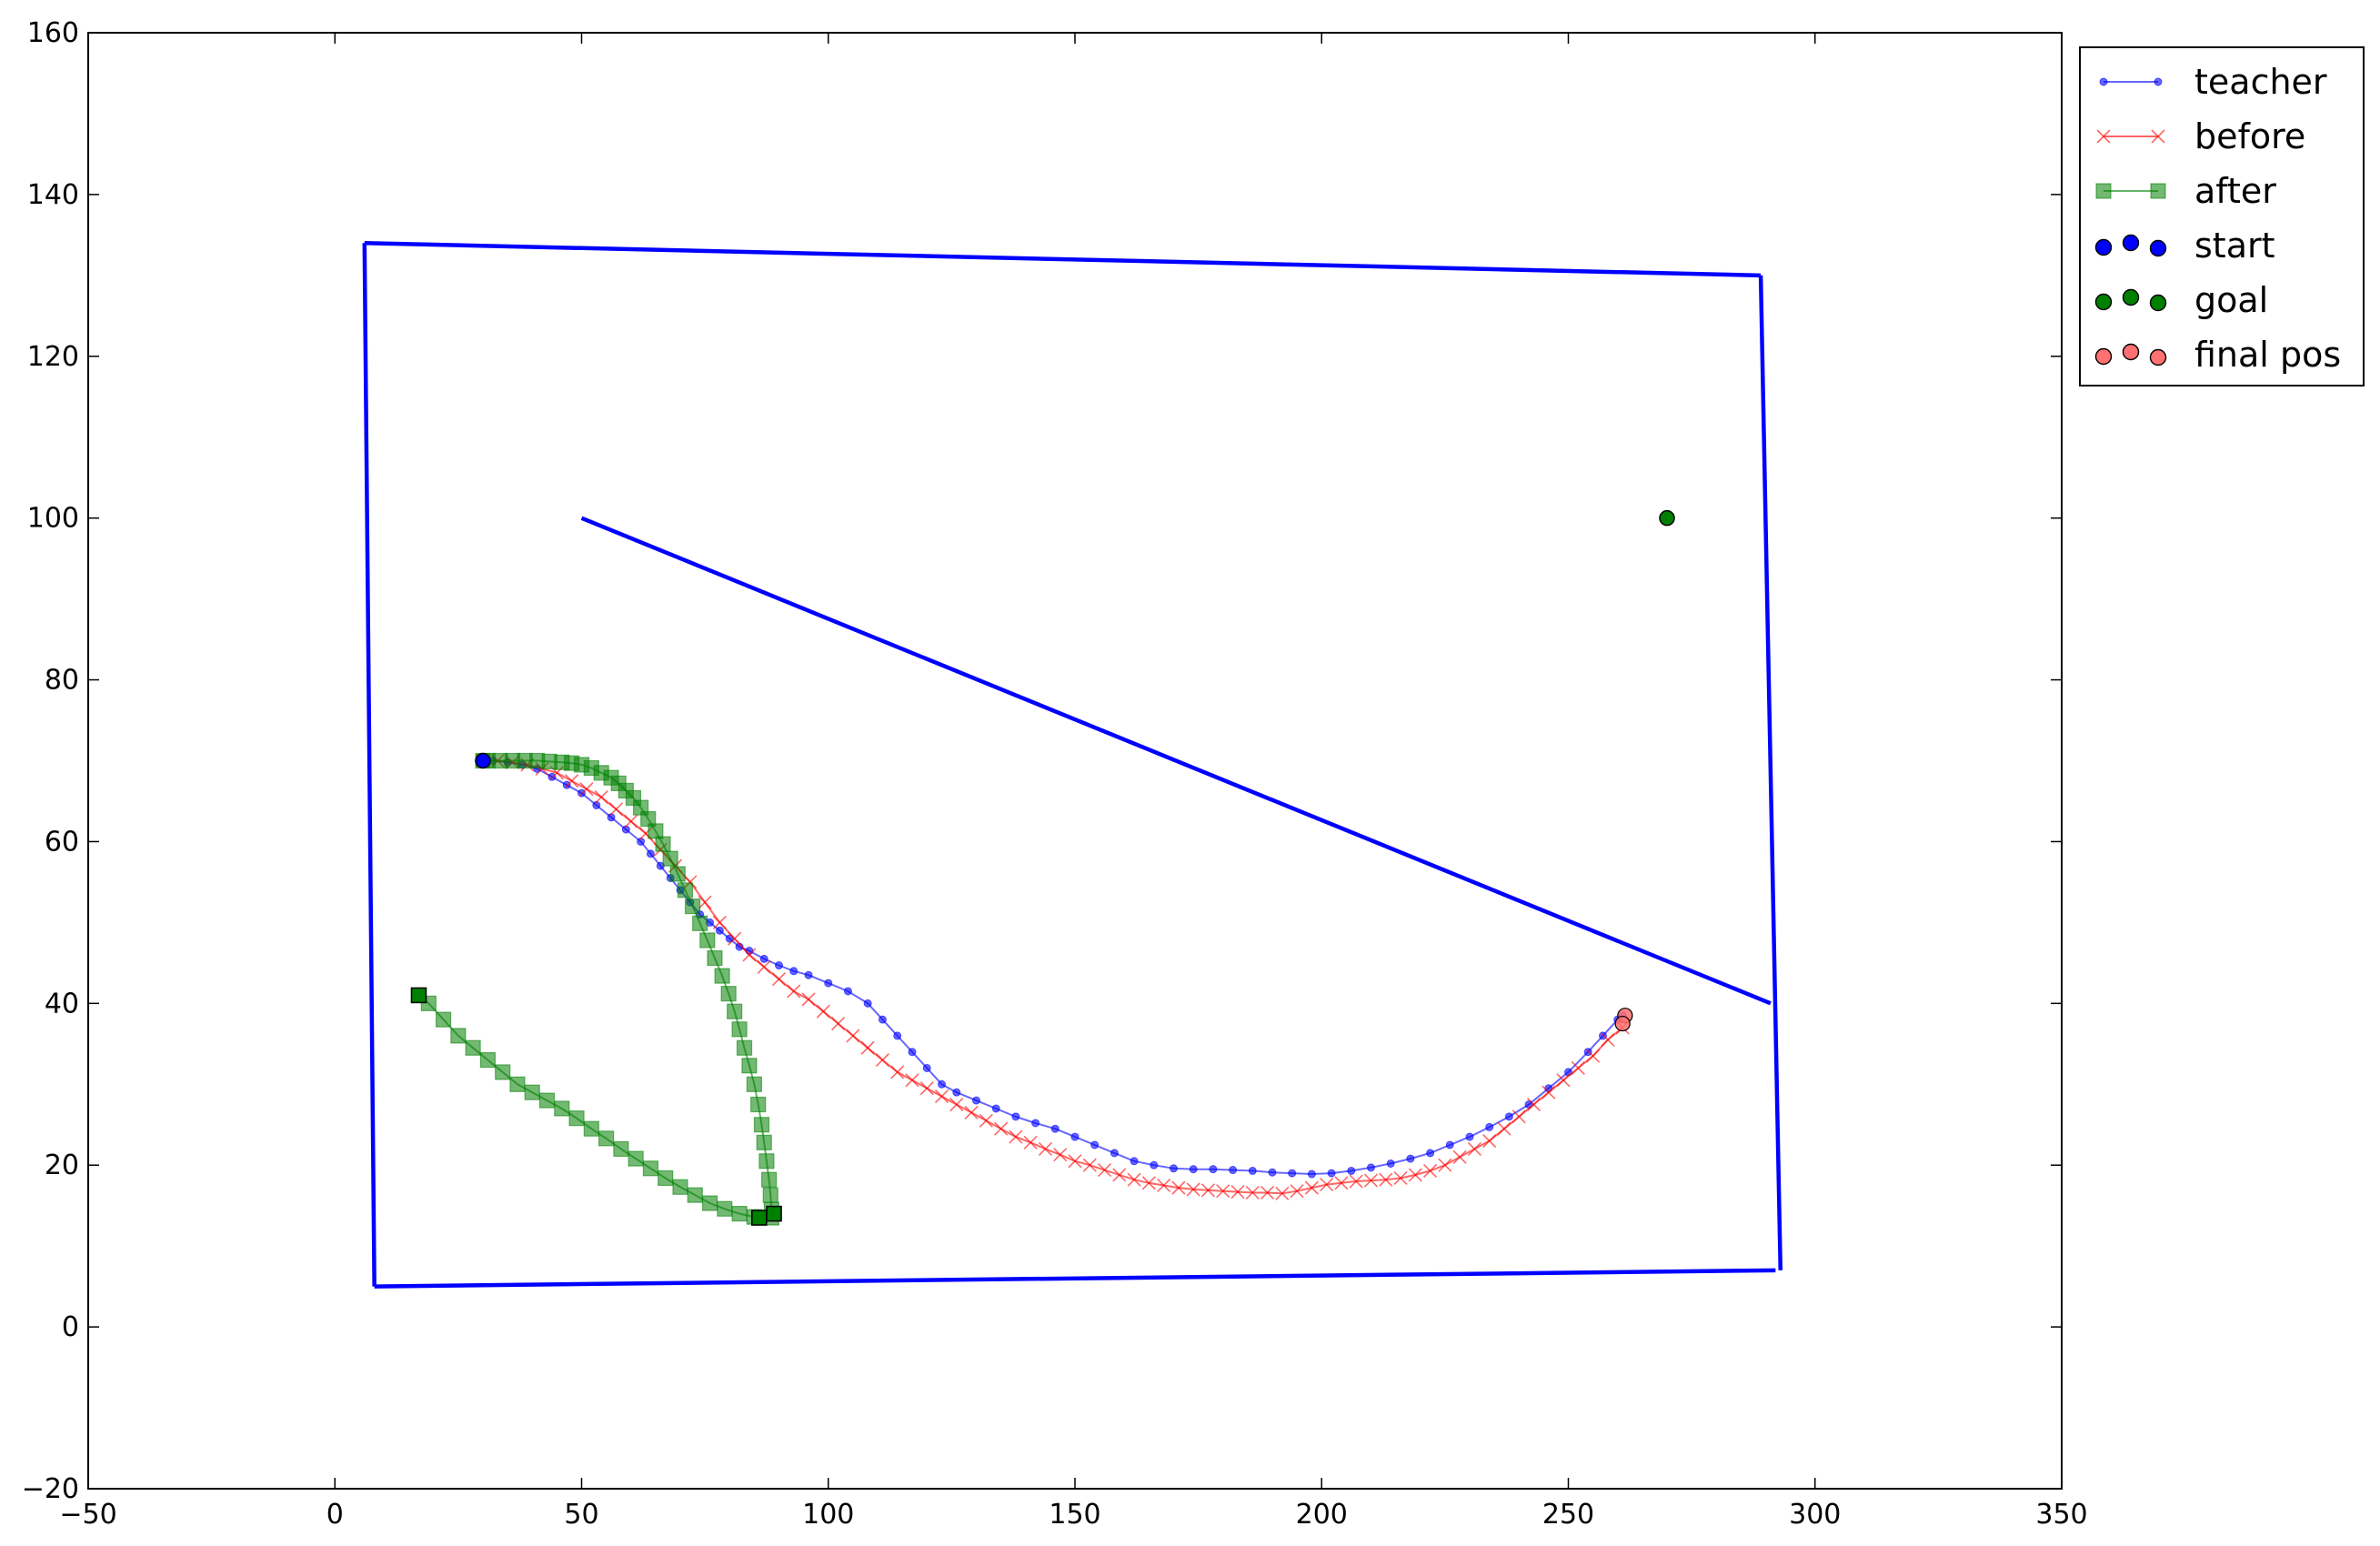 The width and height of the screenshot is (2380, 1546). Describe the element at coordinates (1815, 1515) in the screenshot. I see `x-tick-label: 300` at that location.